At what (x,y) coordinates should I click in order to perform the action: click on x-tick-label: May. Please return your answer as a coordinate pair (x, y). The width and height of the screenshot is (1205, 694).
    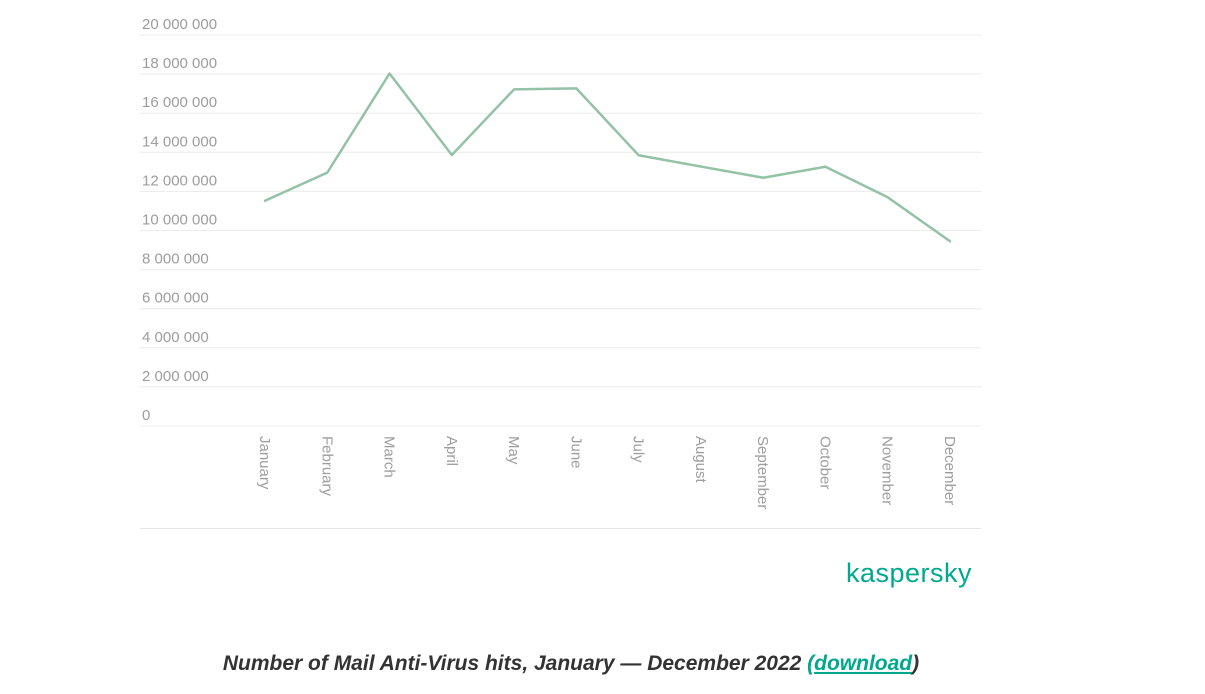
    Looking at the image, I should click on (513, 450).